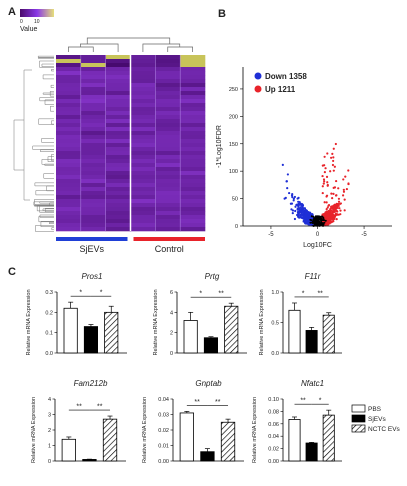  What do you see at coordinates (22, 135) in the screenshot?
I see `row-dendrogram-trunk` at bounding box center [22, 135].